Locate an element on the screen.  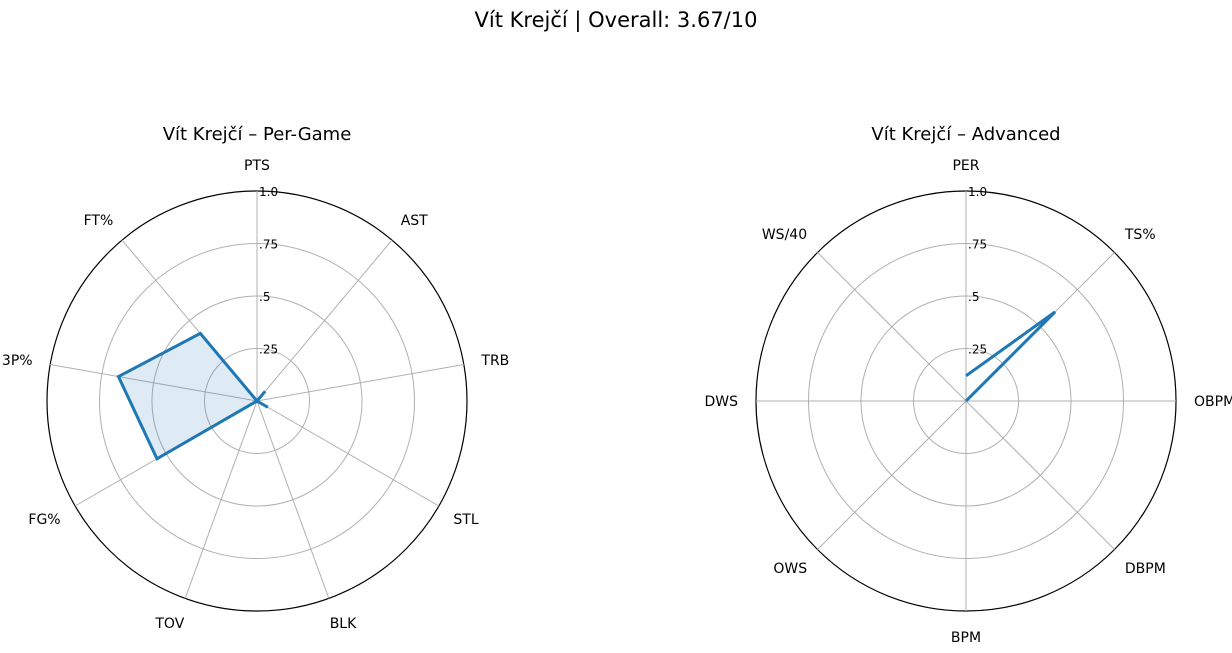
axis-label-ast: AST is located at coordinates (414, 221).